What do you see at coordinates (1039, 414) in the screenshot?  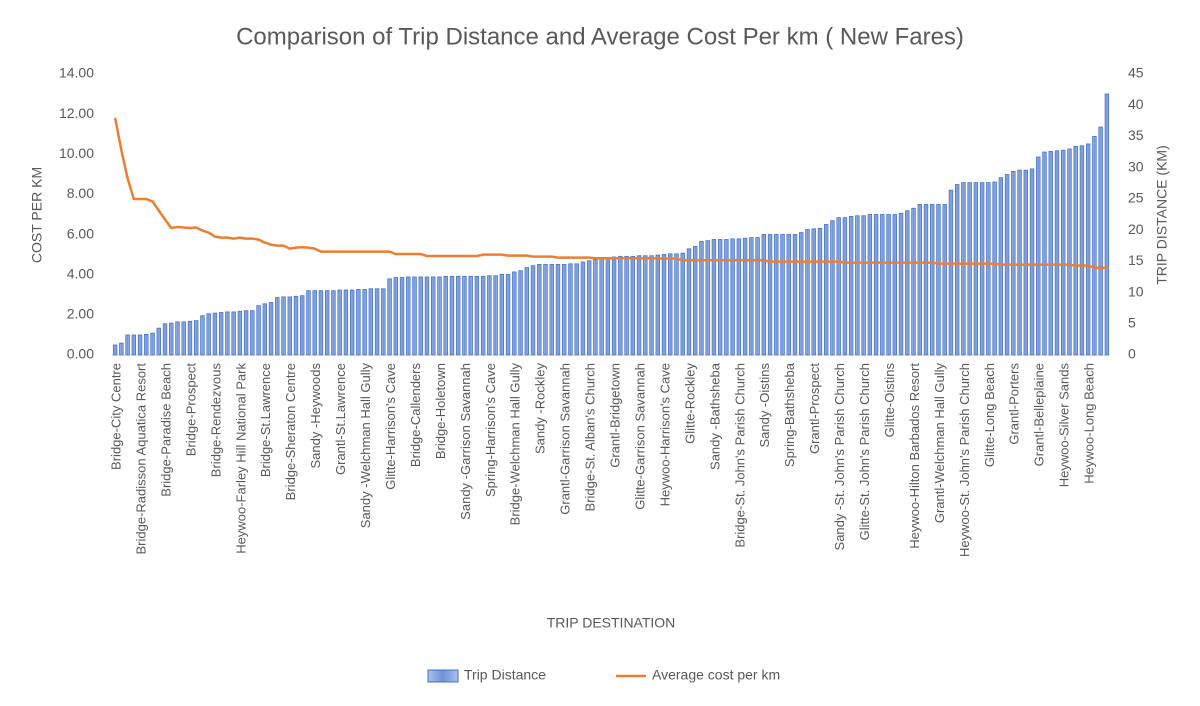 I see `x-tick-label: Grantl-Belleplaine` at bounding box center [1039, 414].